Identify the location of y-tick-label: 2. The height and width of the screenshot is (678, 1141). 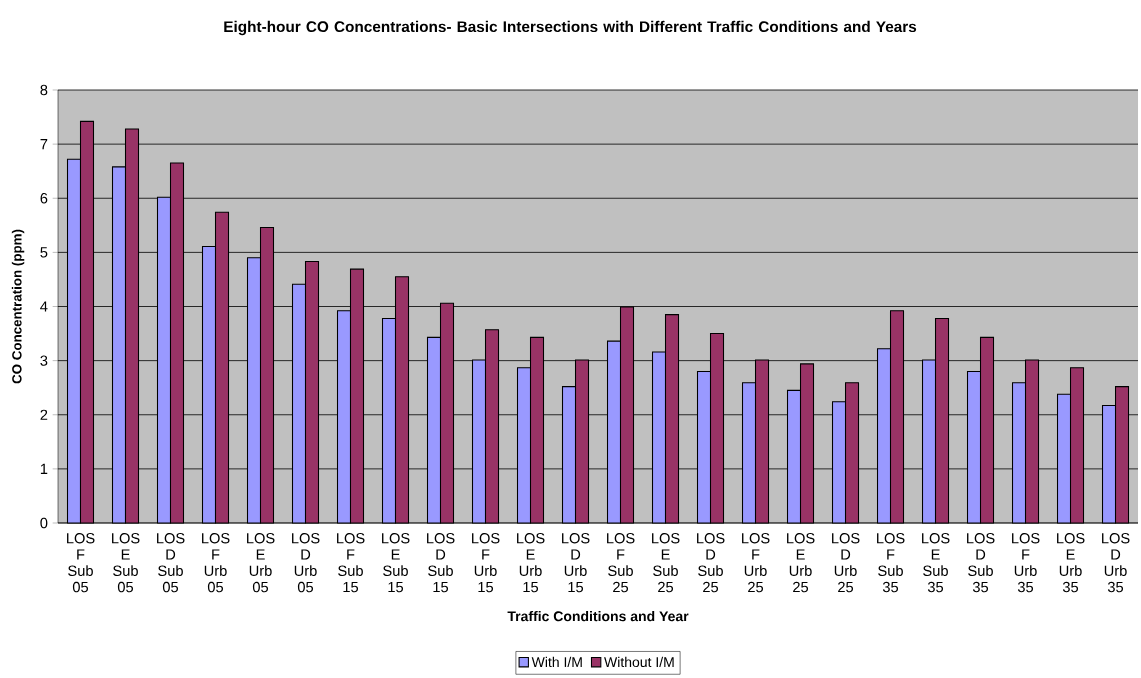
(44, 414).